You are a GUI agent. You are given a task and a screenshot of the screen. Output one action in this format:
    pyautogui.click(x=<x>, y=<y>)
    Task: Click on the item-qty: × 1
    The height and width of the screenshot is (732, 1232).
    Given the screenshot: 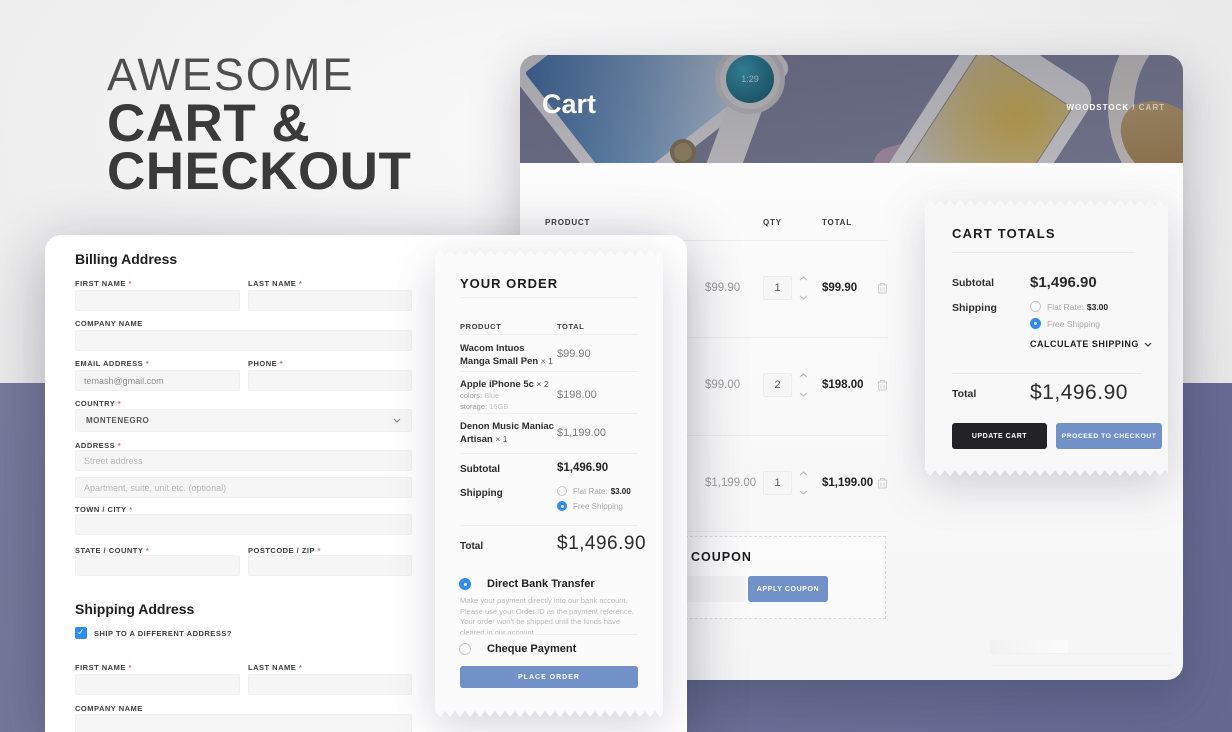 What is the action you would take?
    pyautogui.click(x=501, y=439)
    